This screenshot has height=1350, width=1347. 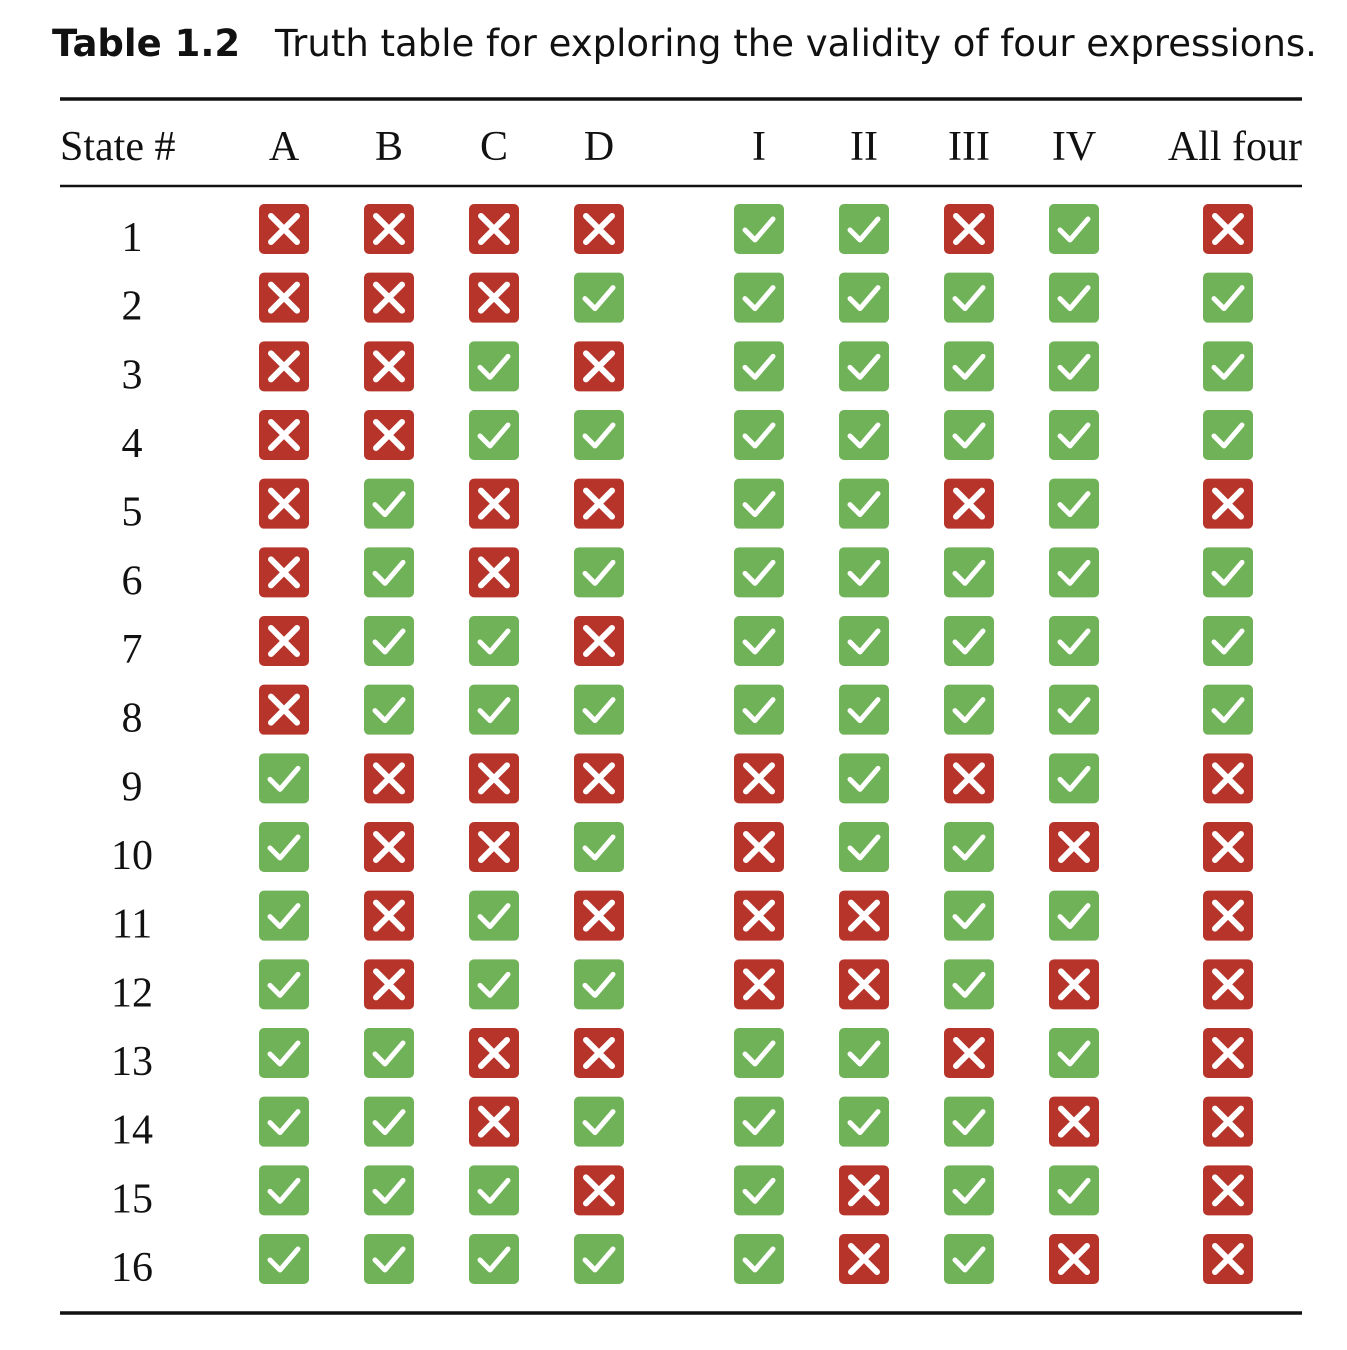 What do you see at coordinates (132, 581) in the screenshot?
I see `state-number: 6` at bounding box center [132, 581].